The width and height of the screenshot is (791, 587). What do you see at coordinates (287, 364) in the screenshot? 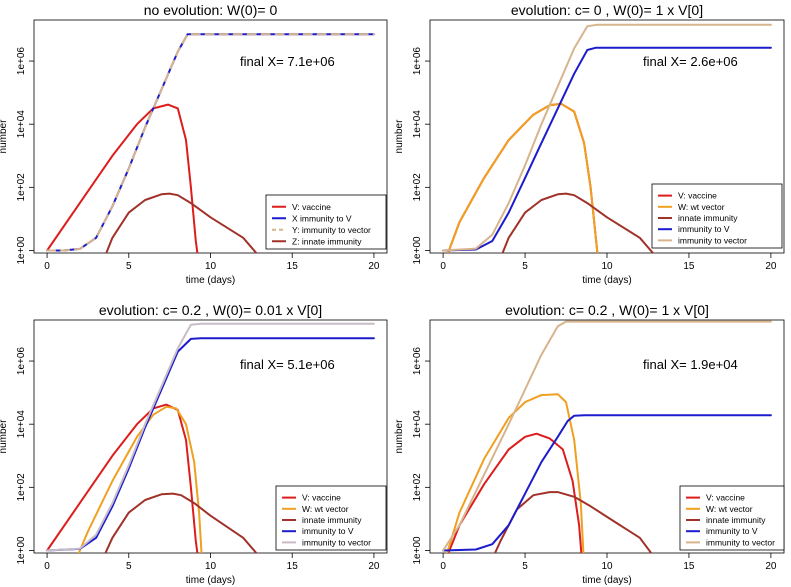
I see `final-x-annotation: final X= 5.1e+06` at bounding box center [287, 364].